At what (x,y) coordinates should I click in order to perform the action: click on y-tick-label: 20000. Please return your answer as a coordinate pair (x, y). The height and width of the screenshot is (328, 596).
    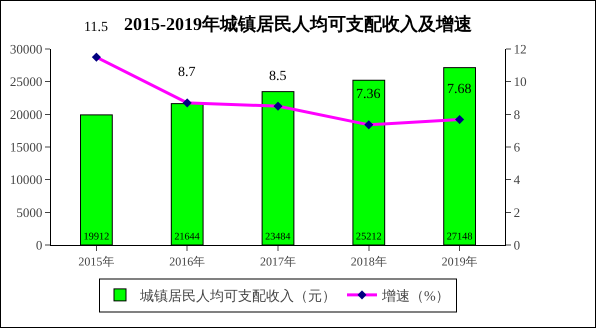
    Looking at the image, I should click on (26, 114).